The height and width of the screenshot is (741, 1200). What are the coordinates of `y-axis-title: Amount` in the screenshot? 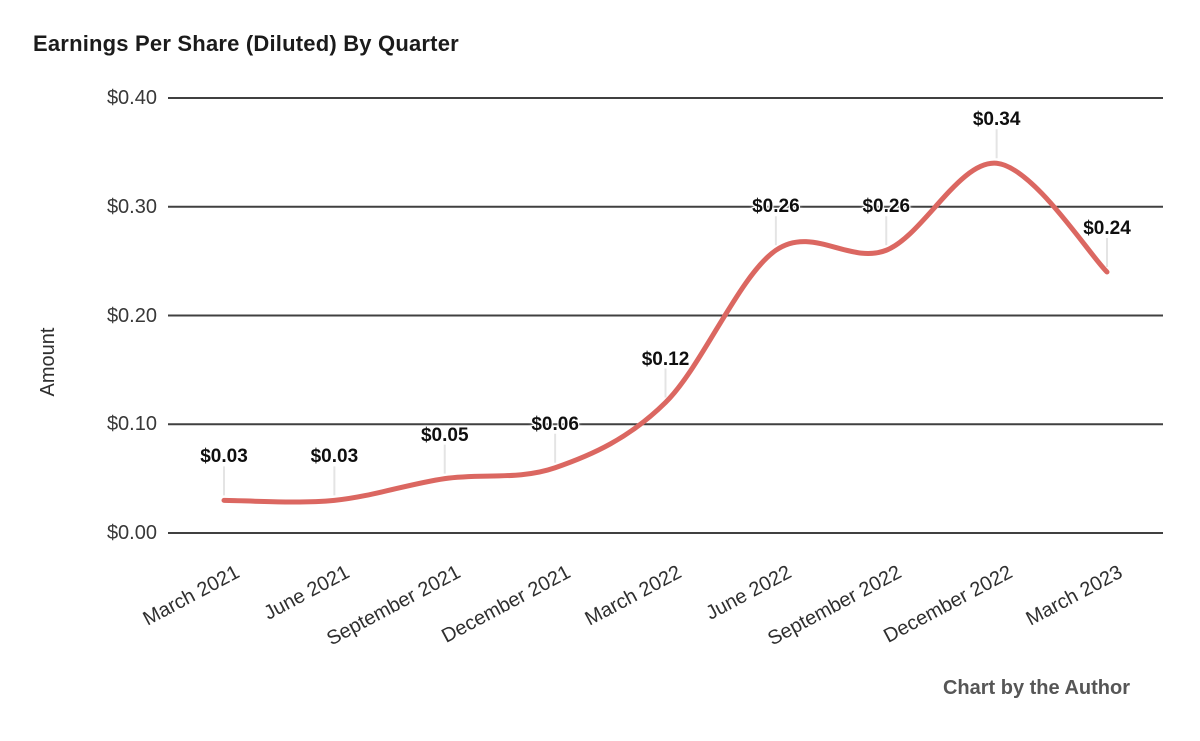 It's located at (48, 362).